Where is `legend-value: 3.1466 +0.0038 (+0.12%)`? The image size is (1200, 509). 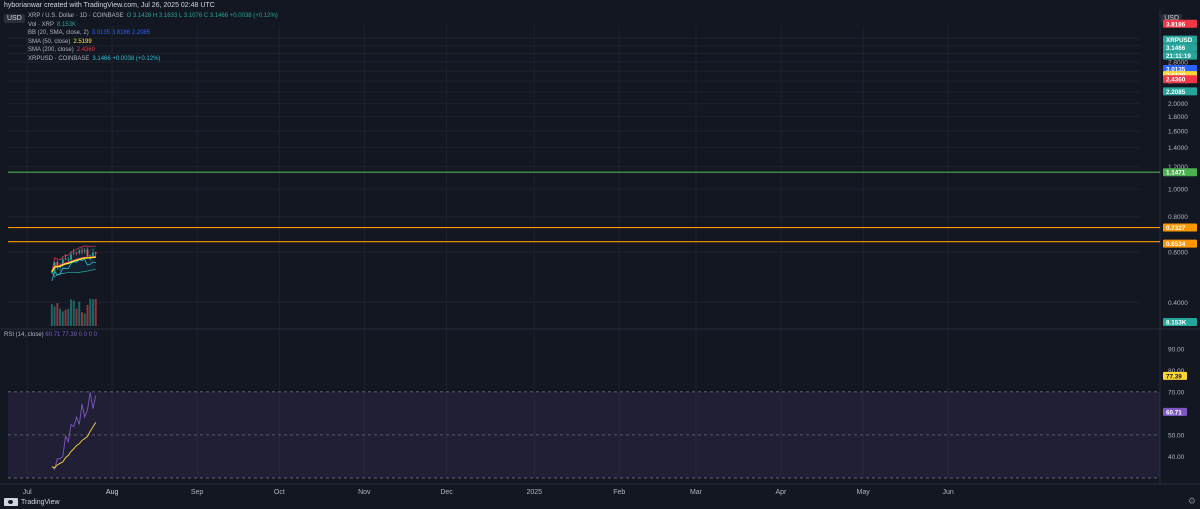
legend-value: 3.1466 +0.0038 (+0.12%) is located at coordinates (126, 58).